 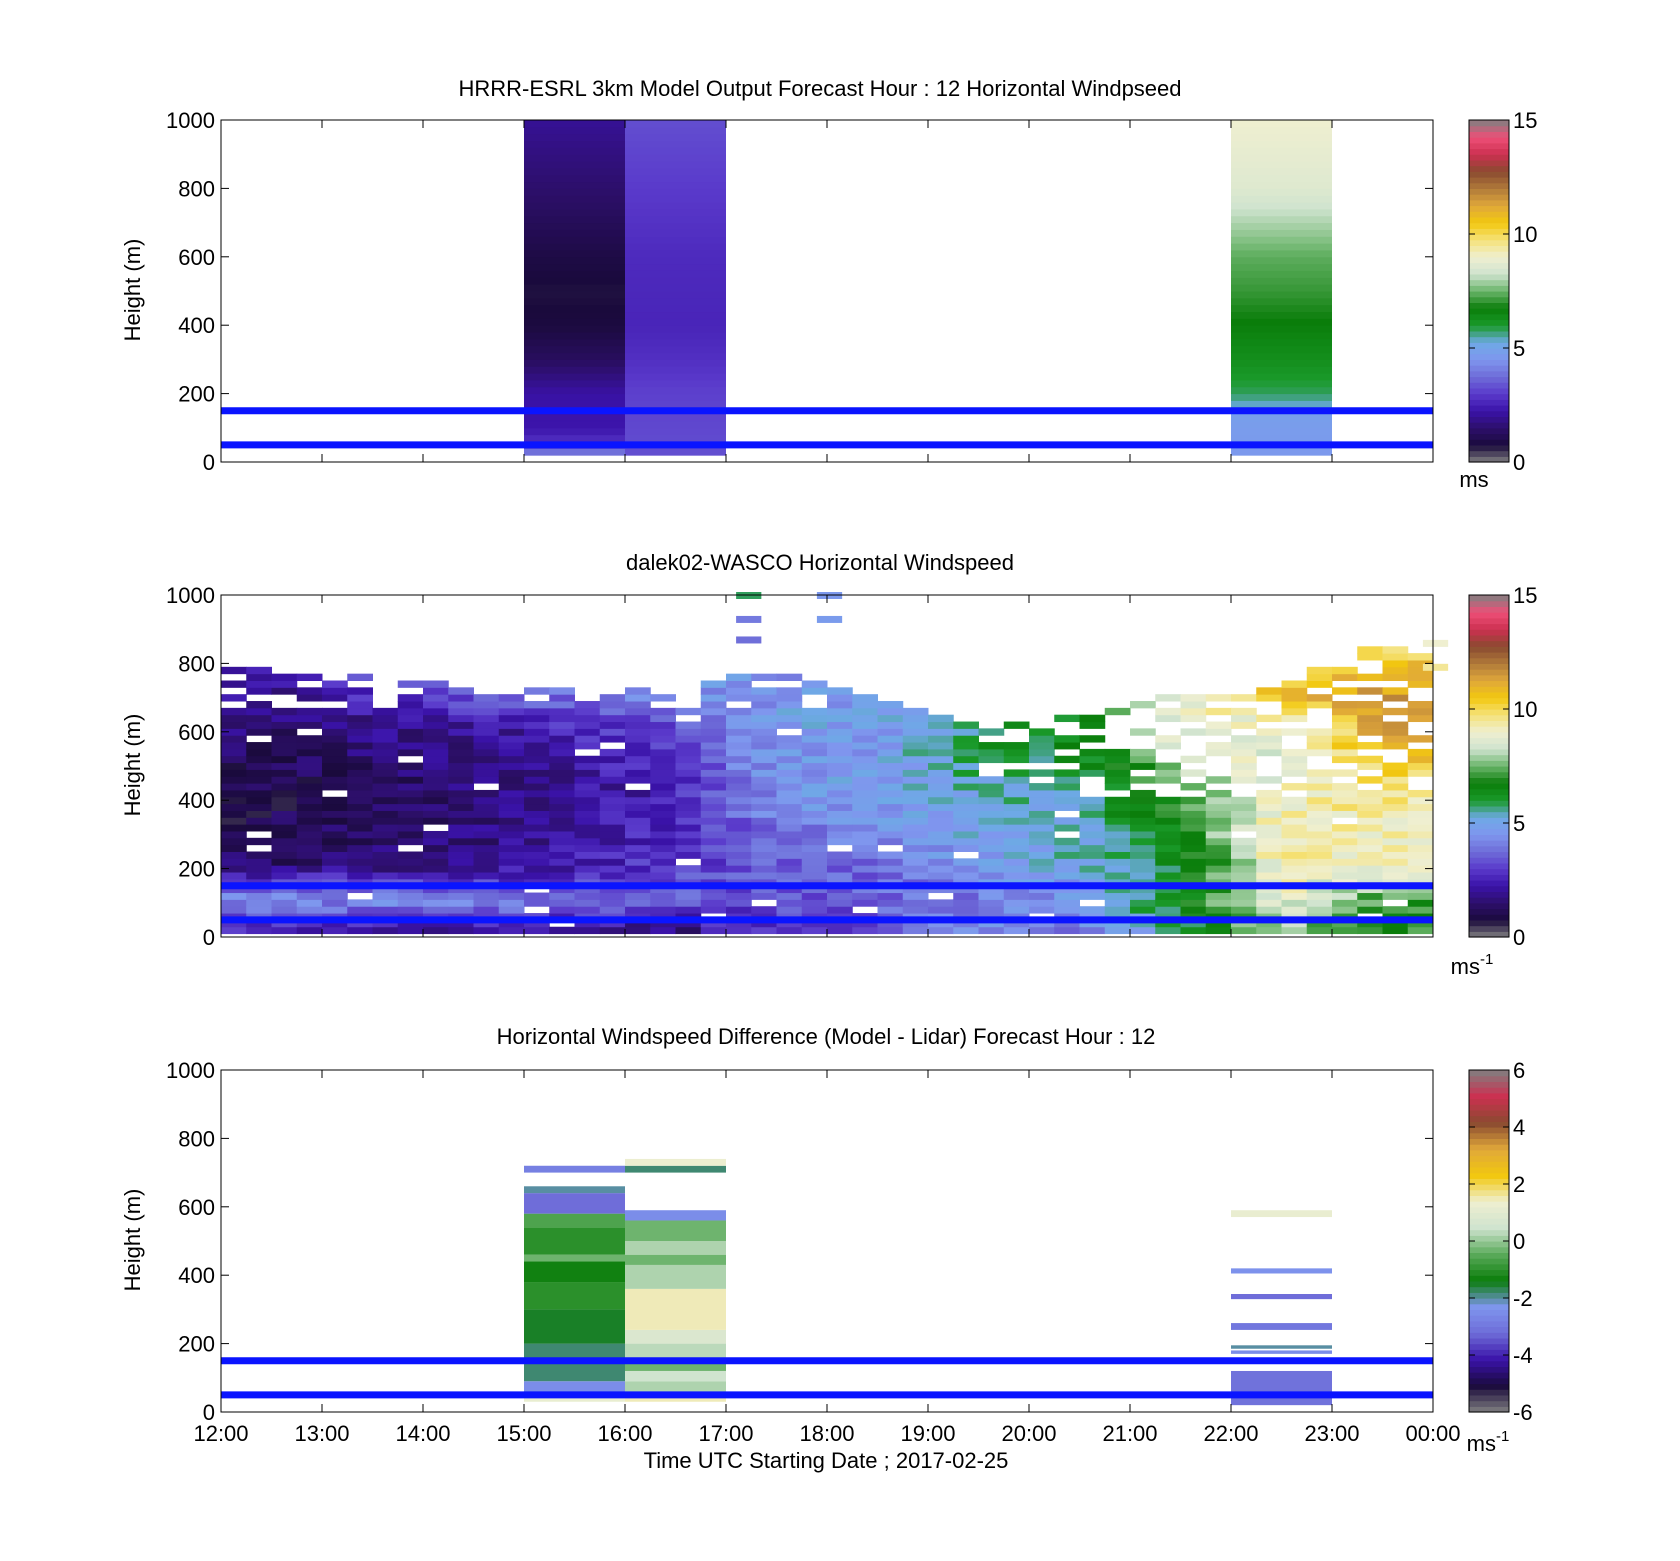 What do you see at coordinates (1525, 234) in the screenshot?
I see `colorbar-tick-label: 10` at bounding box center [1525, 234].